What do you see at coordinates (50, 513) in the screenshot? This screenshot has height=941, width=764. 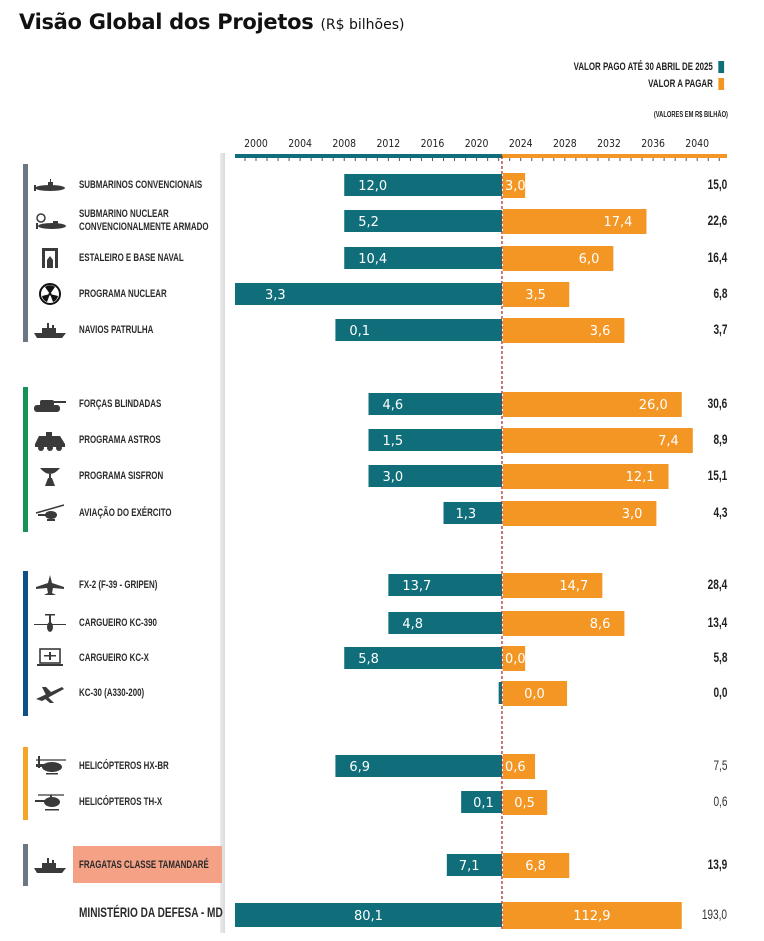 I see `attack-helicopter-icon` at bounding box center [50, 513].